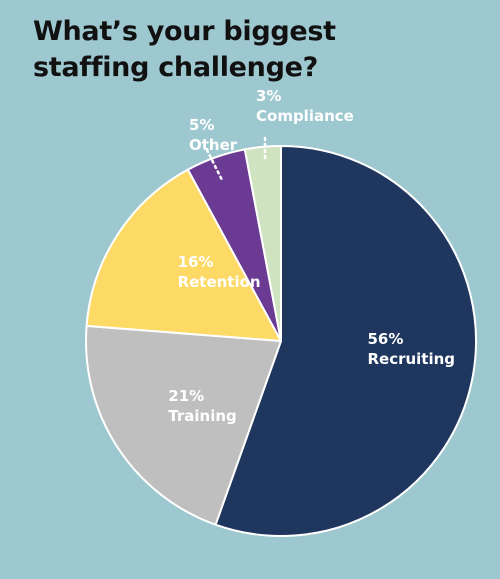  Describe the element at coordinates (214, 165) in the screenshot. I see `leader-line-other` at that location.